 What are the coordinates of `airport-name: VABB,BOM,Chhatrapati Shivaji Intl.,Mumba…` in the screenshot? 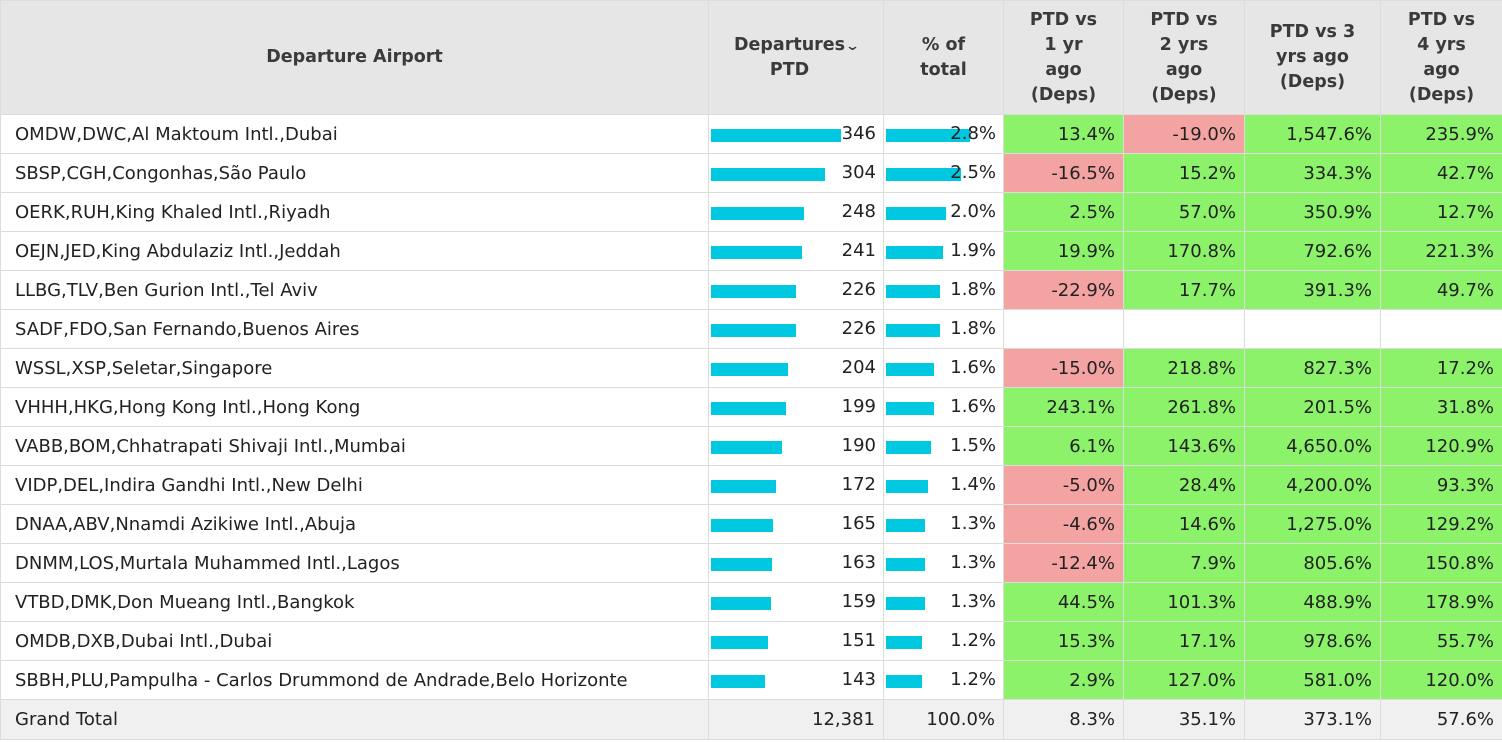 It's located at (354, 446).